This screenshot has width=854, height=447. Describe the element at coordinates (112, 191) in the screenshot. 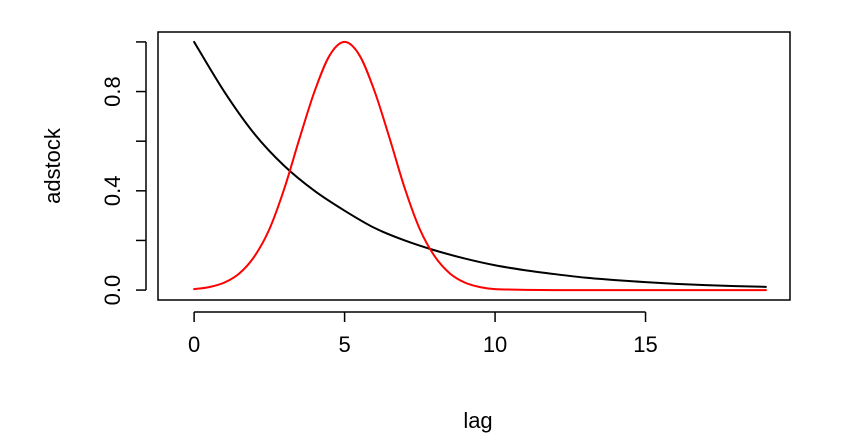

I see `y-tick-label: 0.4` at that location.